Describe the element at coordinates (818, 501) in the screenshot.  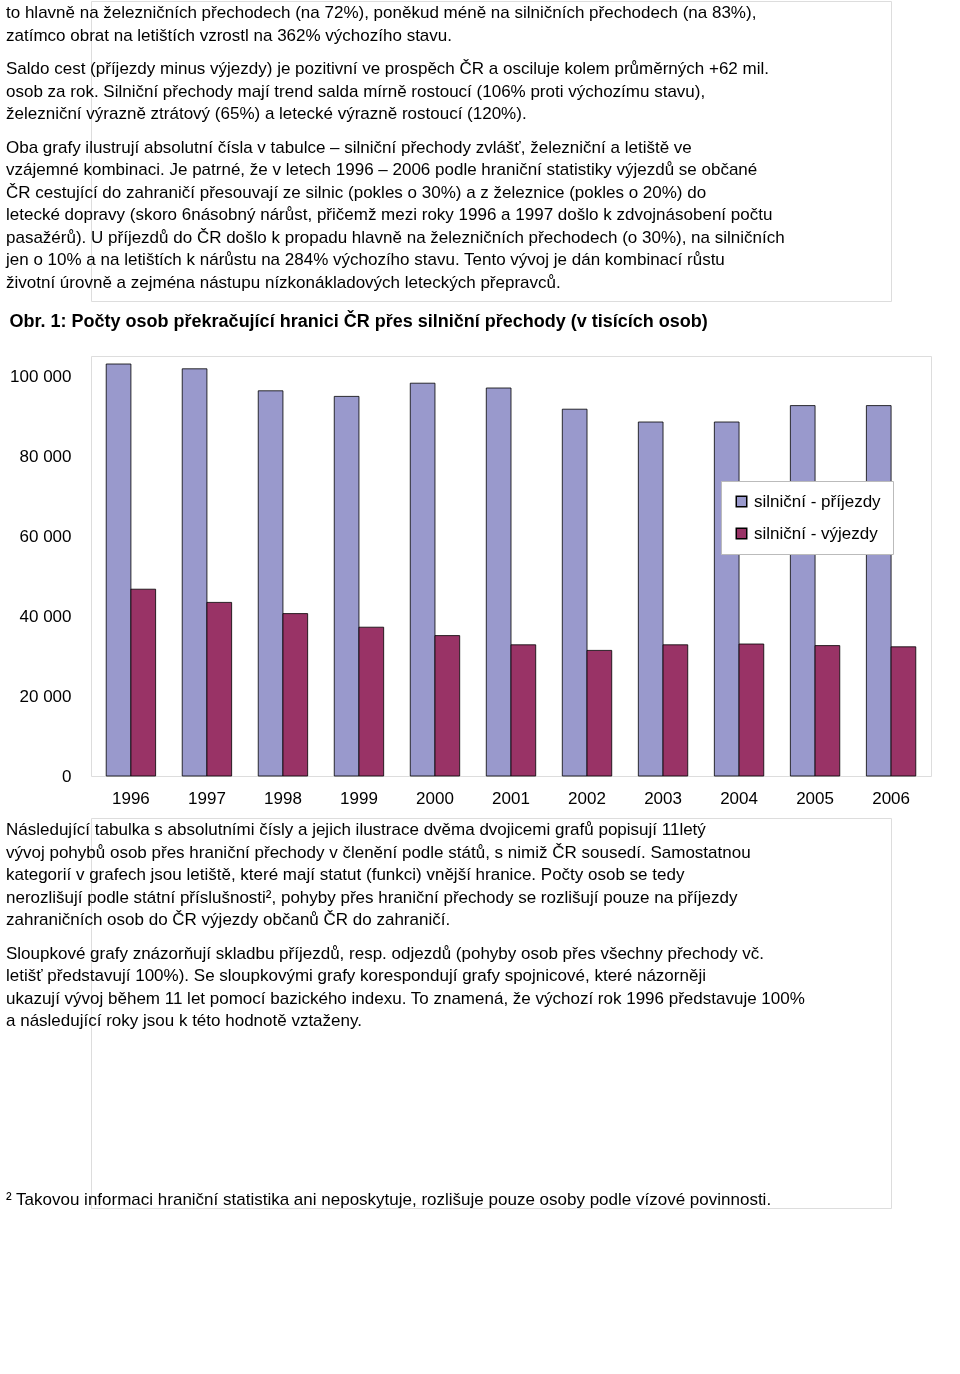
I see `legend-label: silniční - příjezdy` at that location.